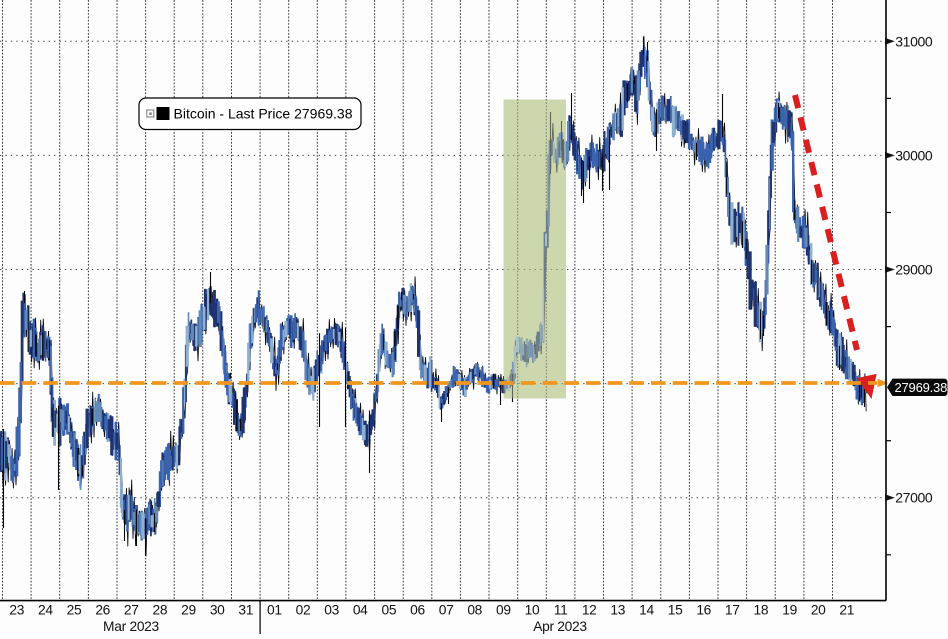  Describe the element at coordinates (818, 610) in the screenshot. I see `svg-text: 20` at that location.